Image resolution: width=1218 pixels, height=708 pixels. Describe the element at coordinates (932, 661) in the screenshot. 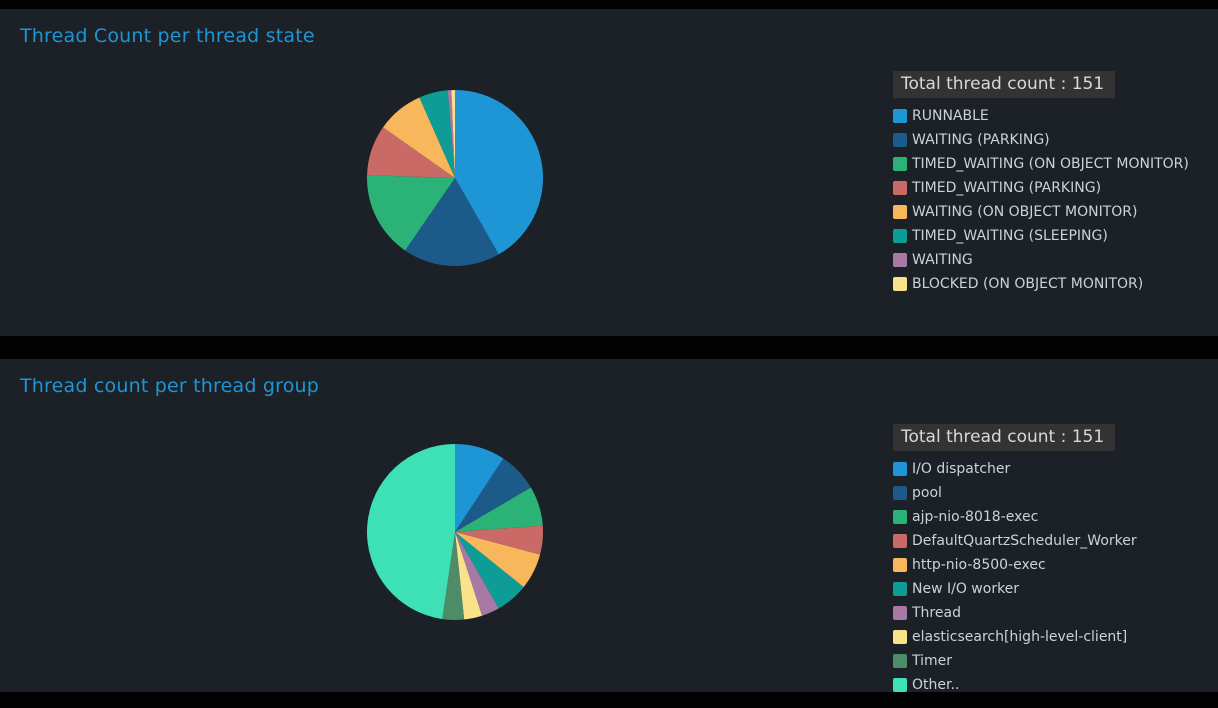

I see `legend-label: Timer` at that location.